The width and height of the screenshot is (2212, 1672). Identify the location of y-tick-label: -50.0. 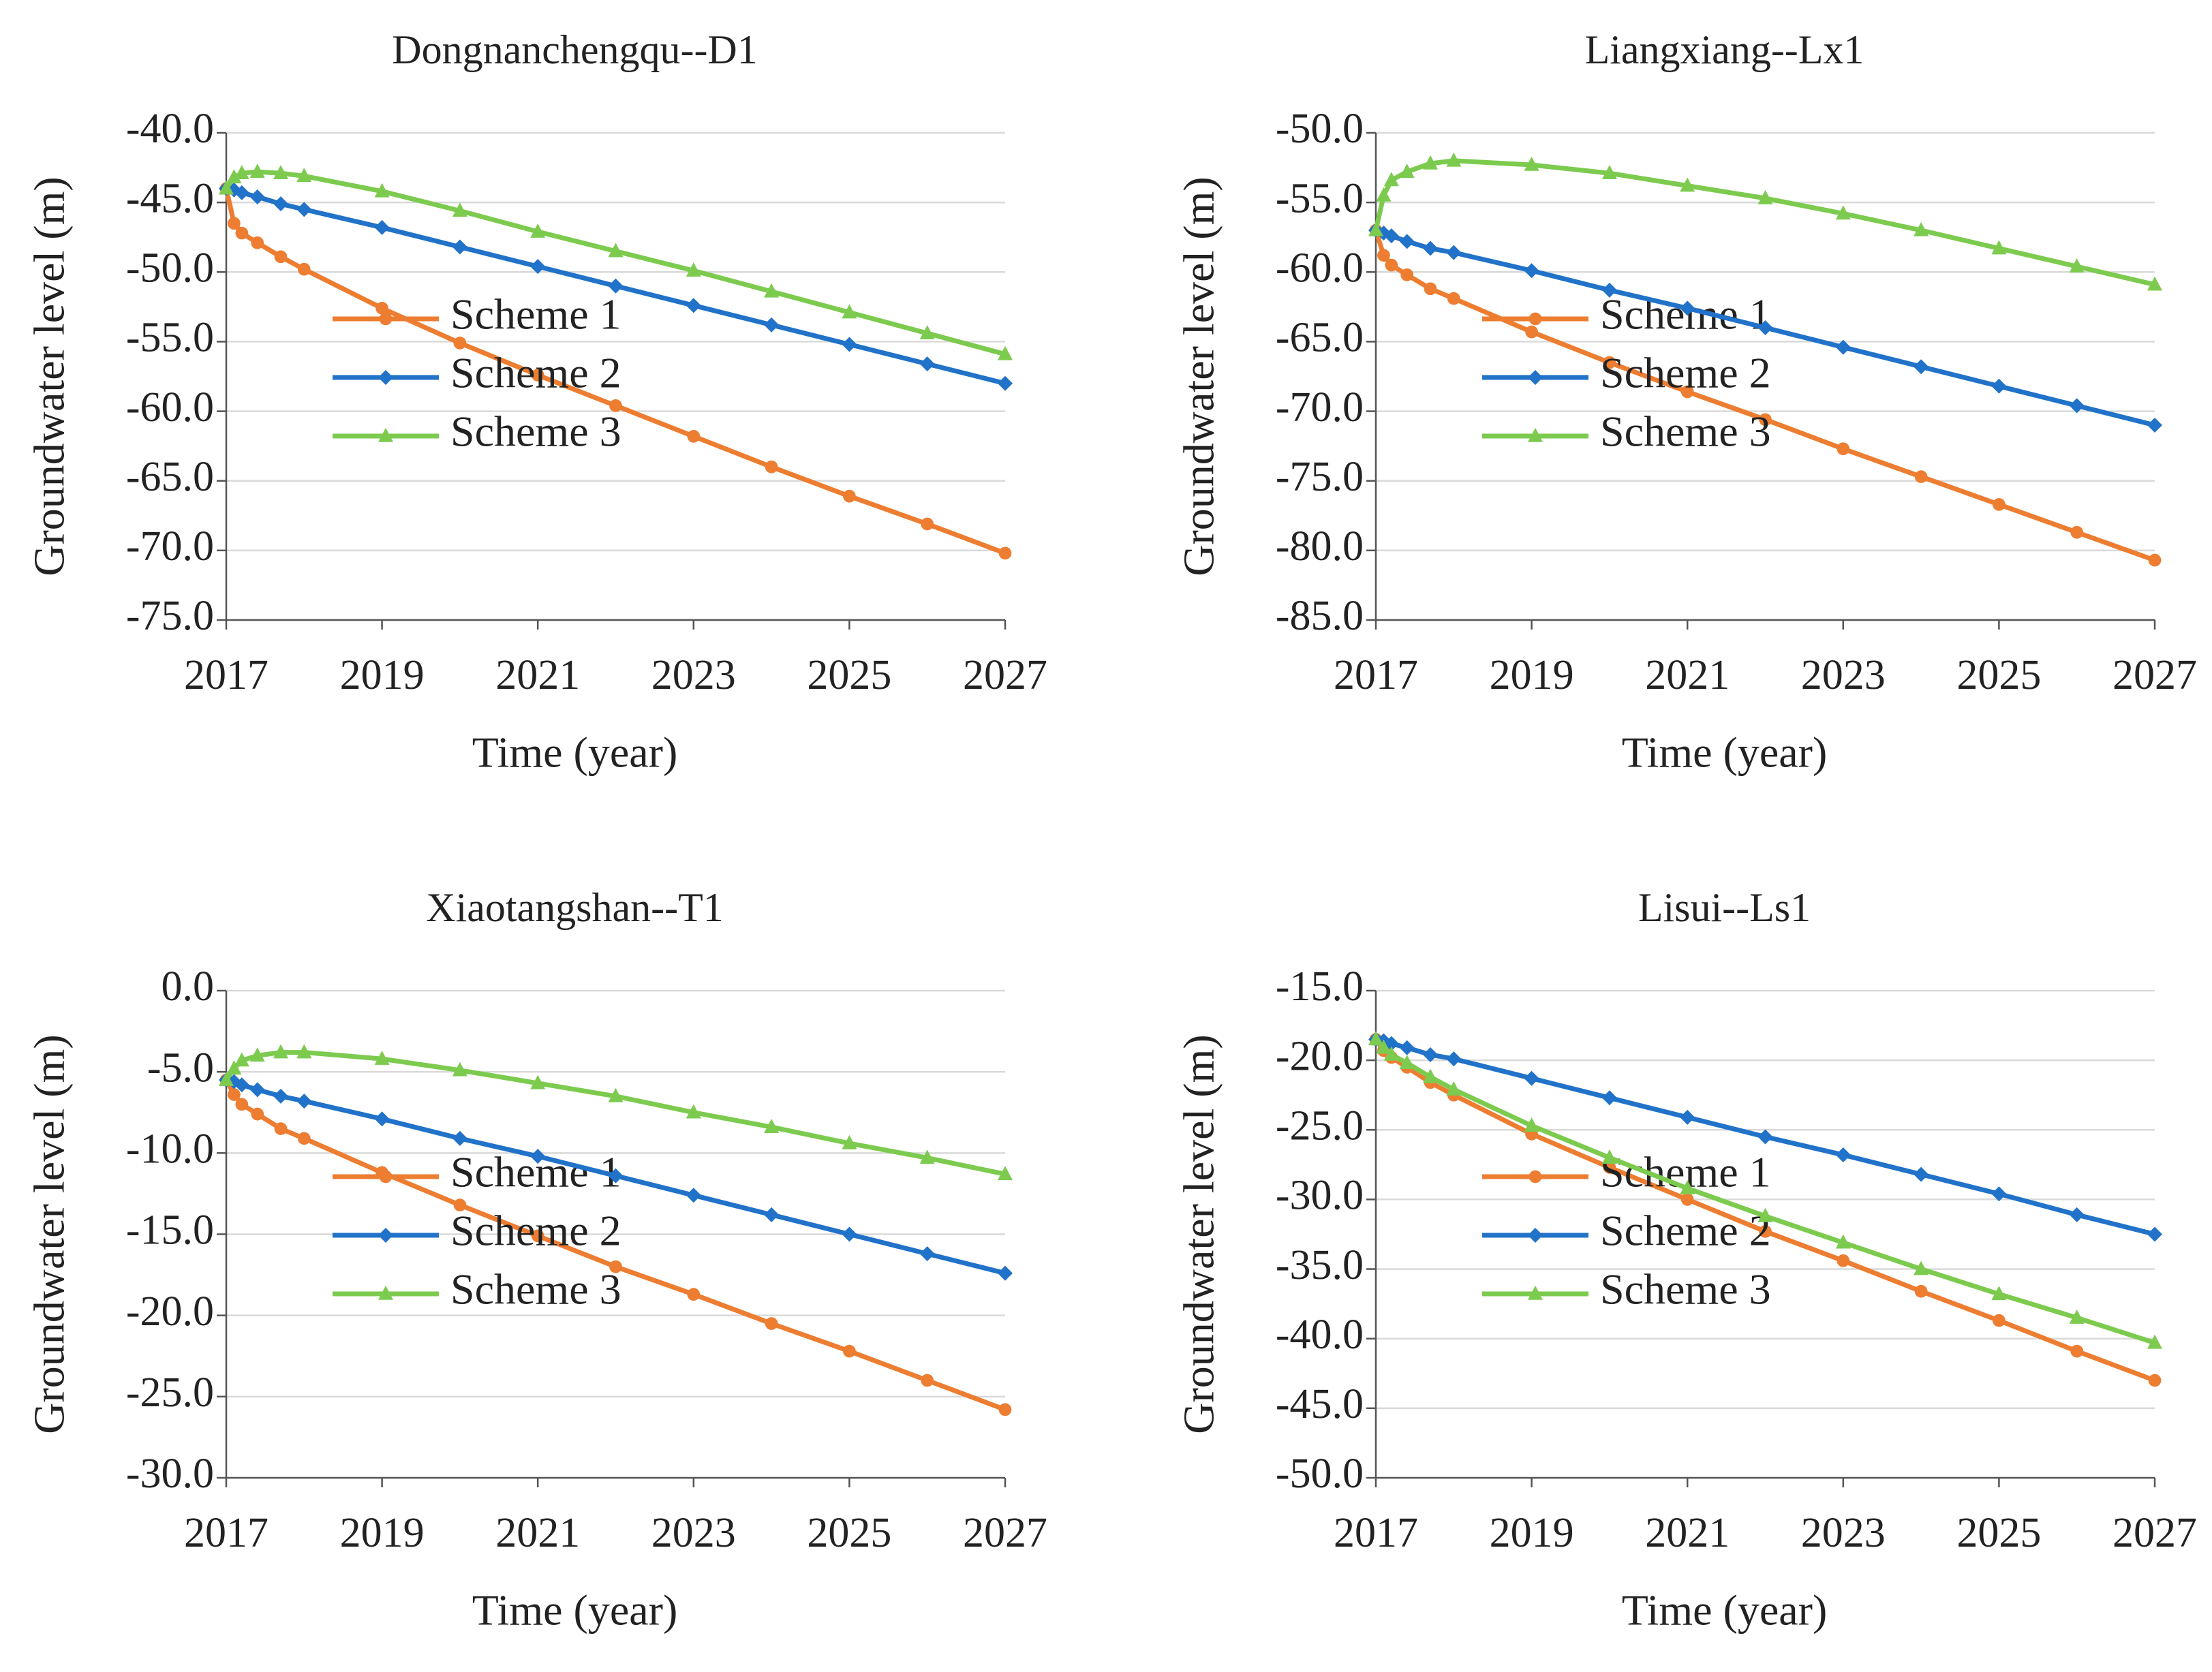
(170, 268).